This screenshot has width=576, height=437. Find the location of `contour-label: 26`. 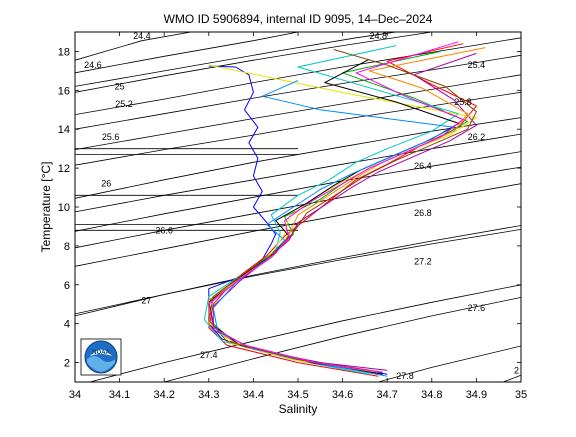

contour-label: 26 is located at coordinates (106, 184).